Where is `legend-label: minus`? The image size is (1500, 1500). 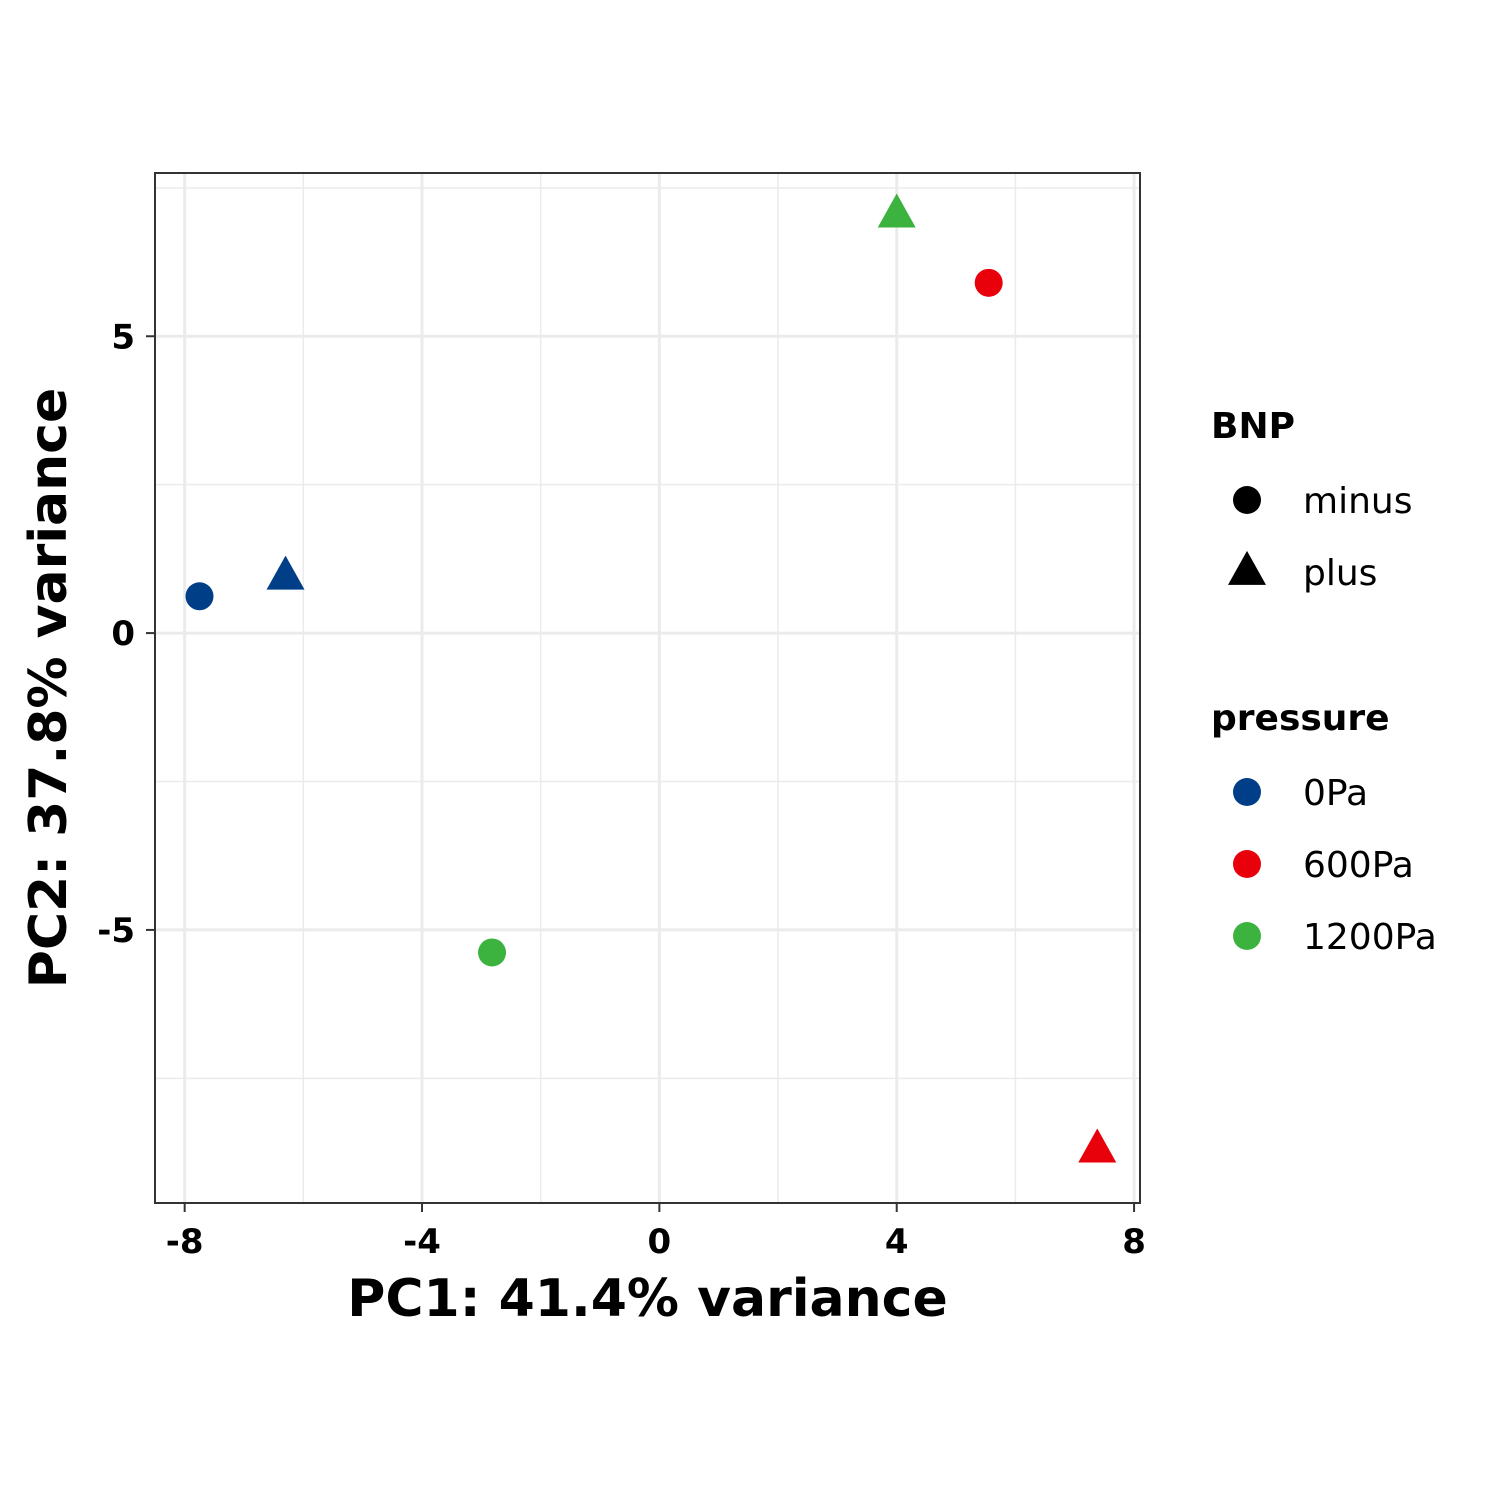
legend-label: minus is located at coordinates (1357, 501).